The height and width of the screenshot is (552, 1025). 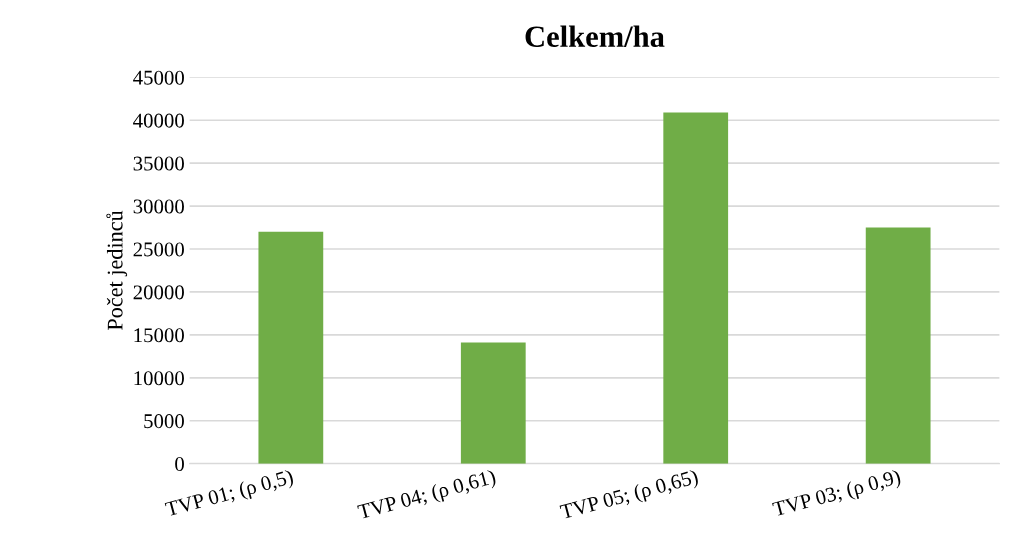 I want to click on chart-title: Celkem/ha, so click(x=595, y=36).